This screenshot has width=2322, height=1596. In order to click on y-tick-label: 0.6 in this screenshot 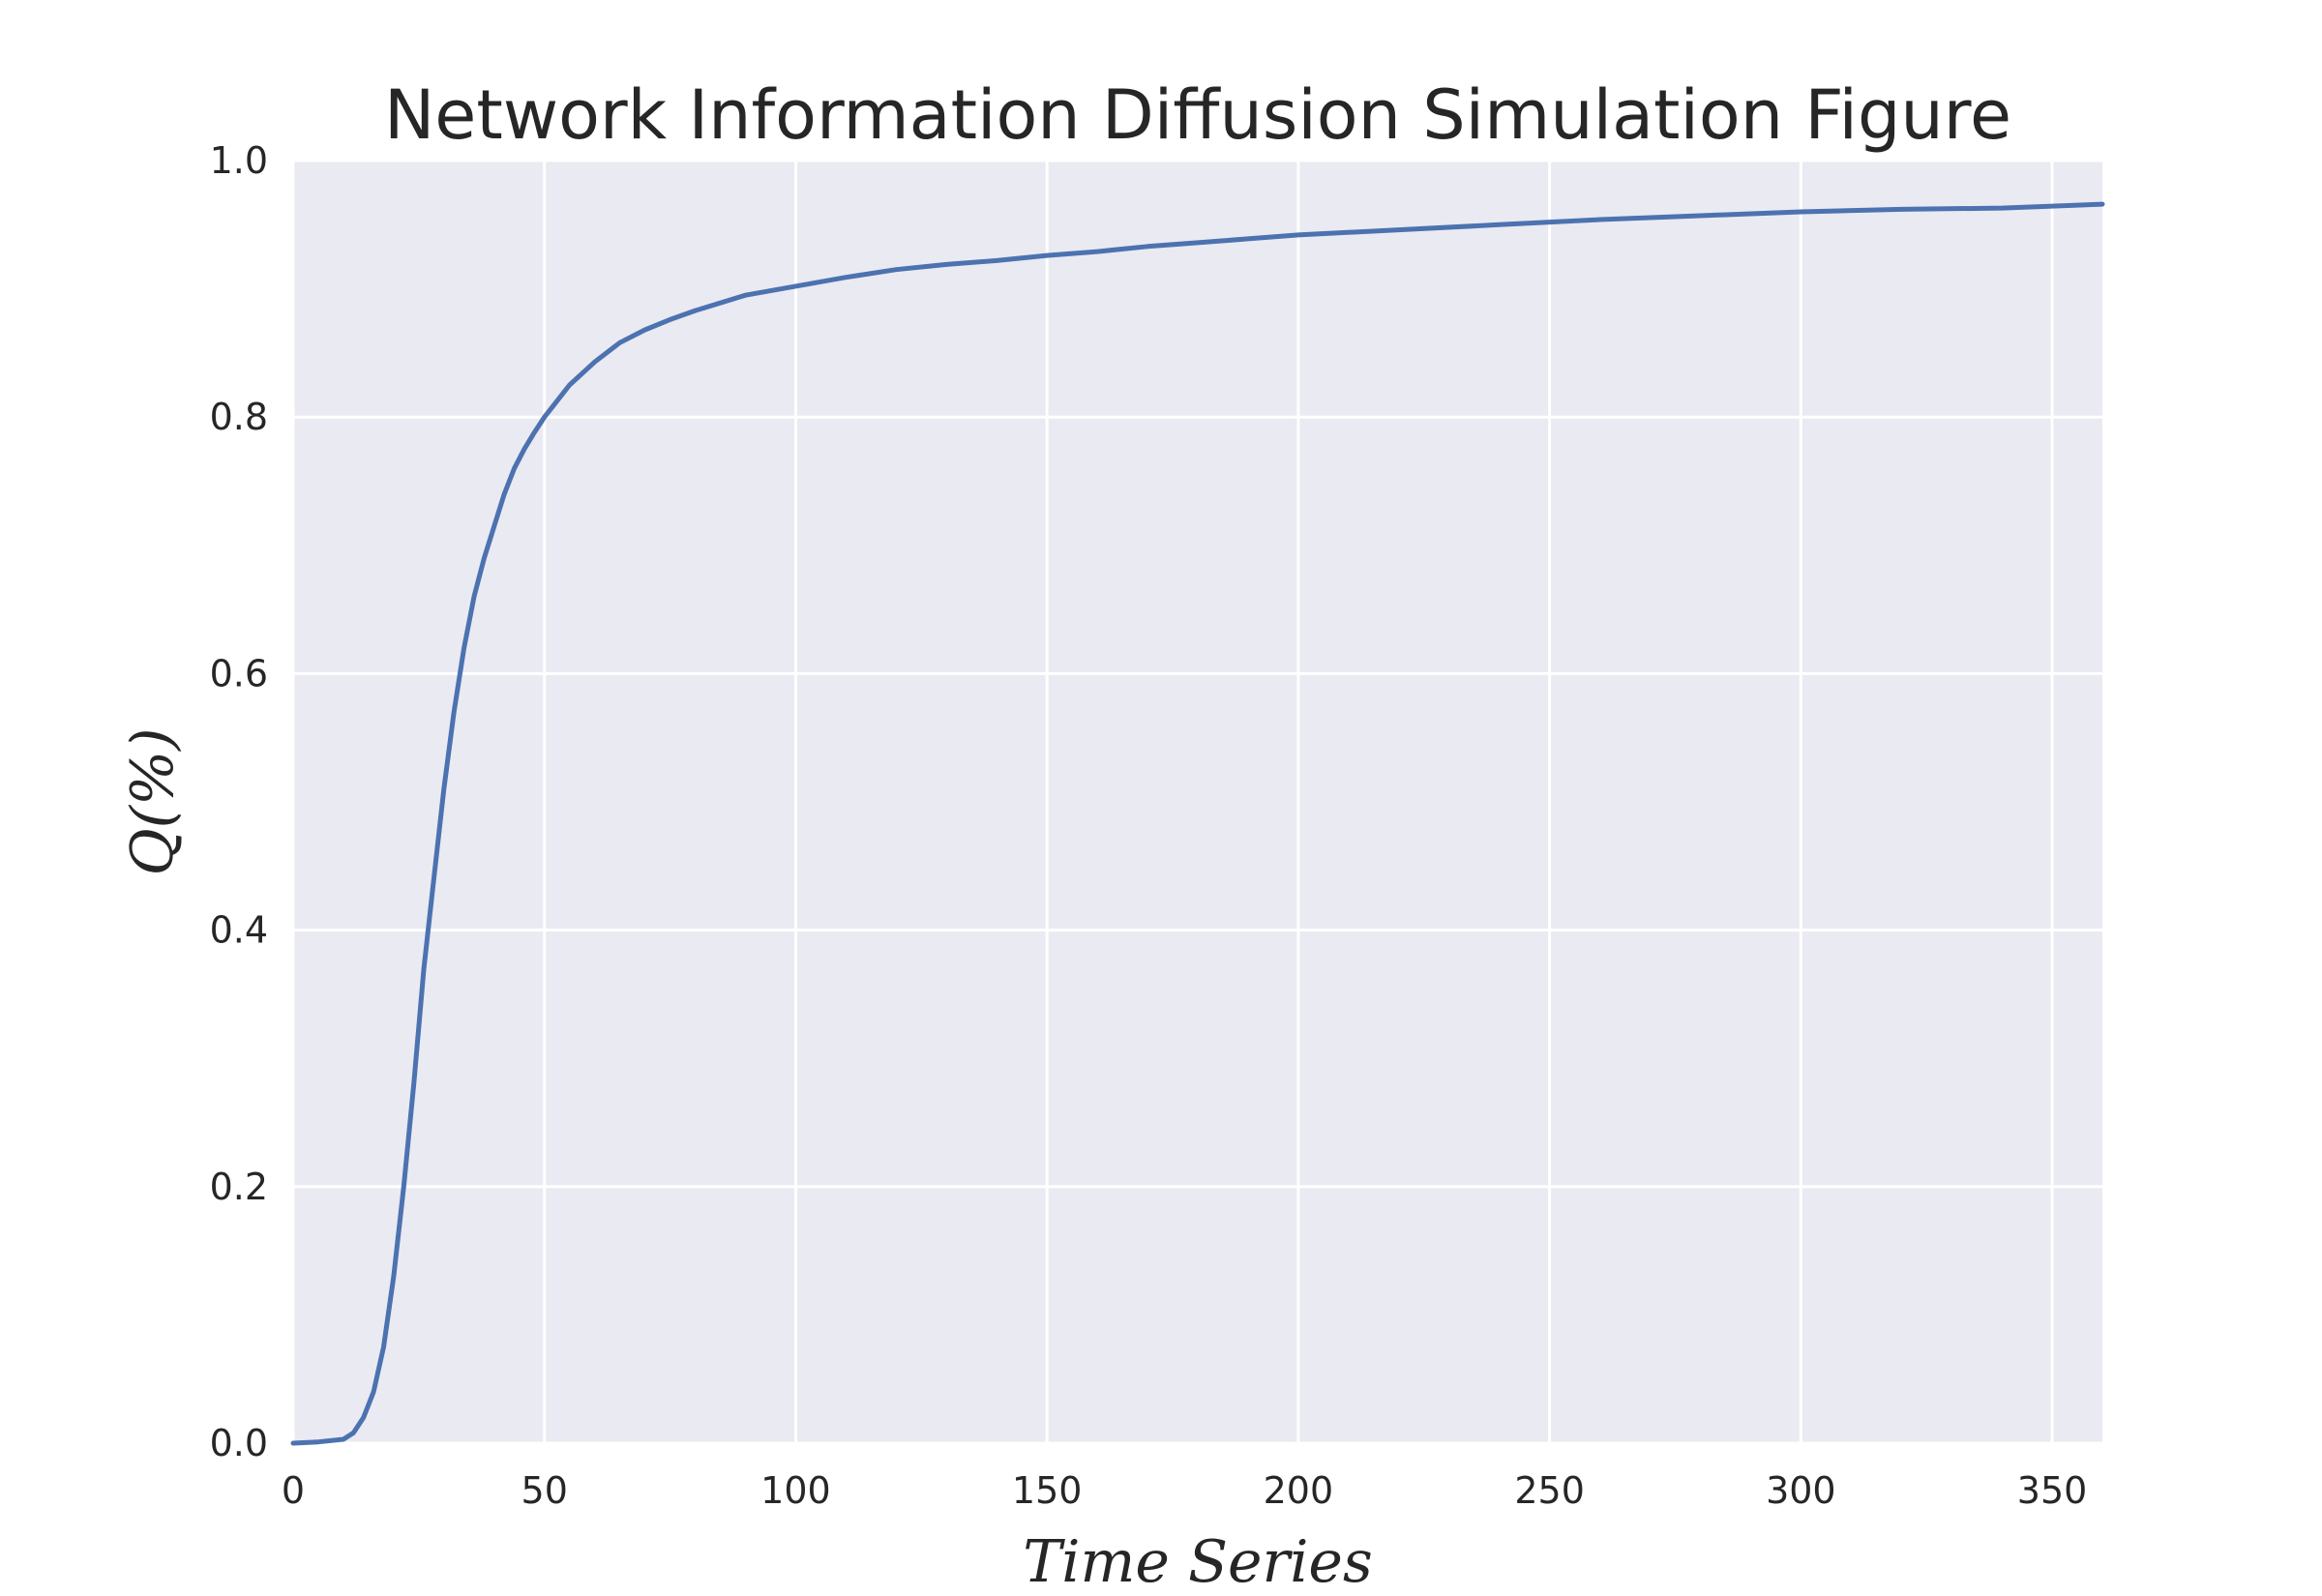, I will do `click(239, 673)`.